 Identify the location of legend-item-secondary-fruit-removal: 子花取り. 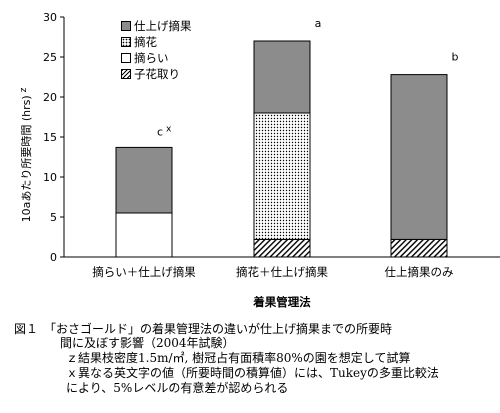
(156, 74).